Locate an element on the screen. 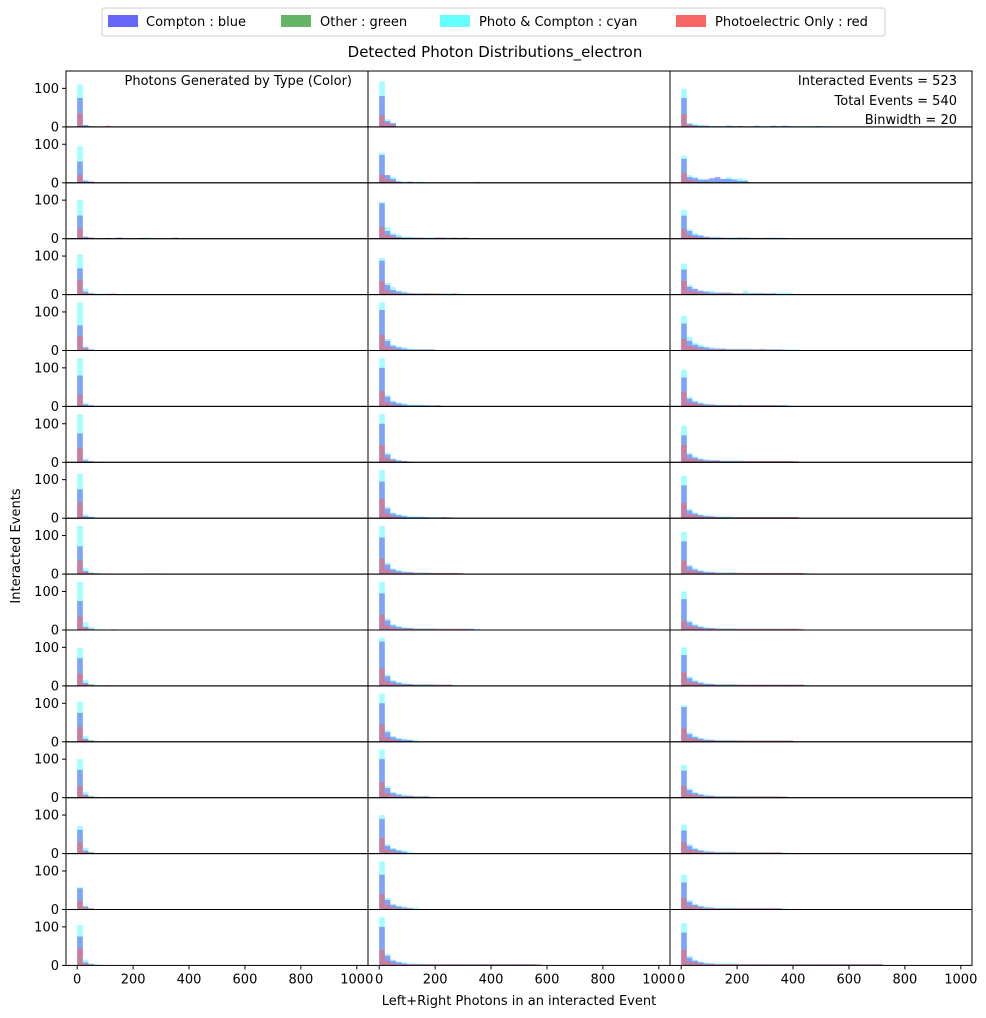 The width and height of the screenshot is (986, 1018). histogram-panel: 0 200 400 600 800 1000 is located at coordinates (521, 948).